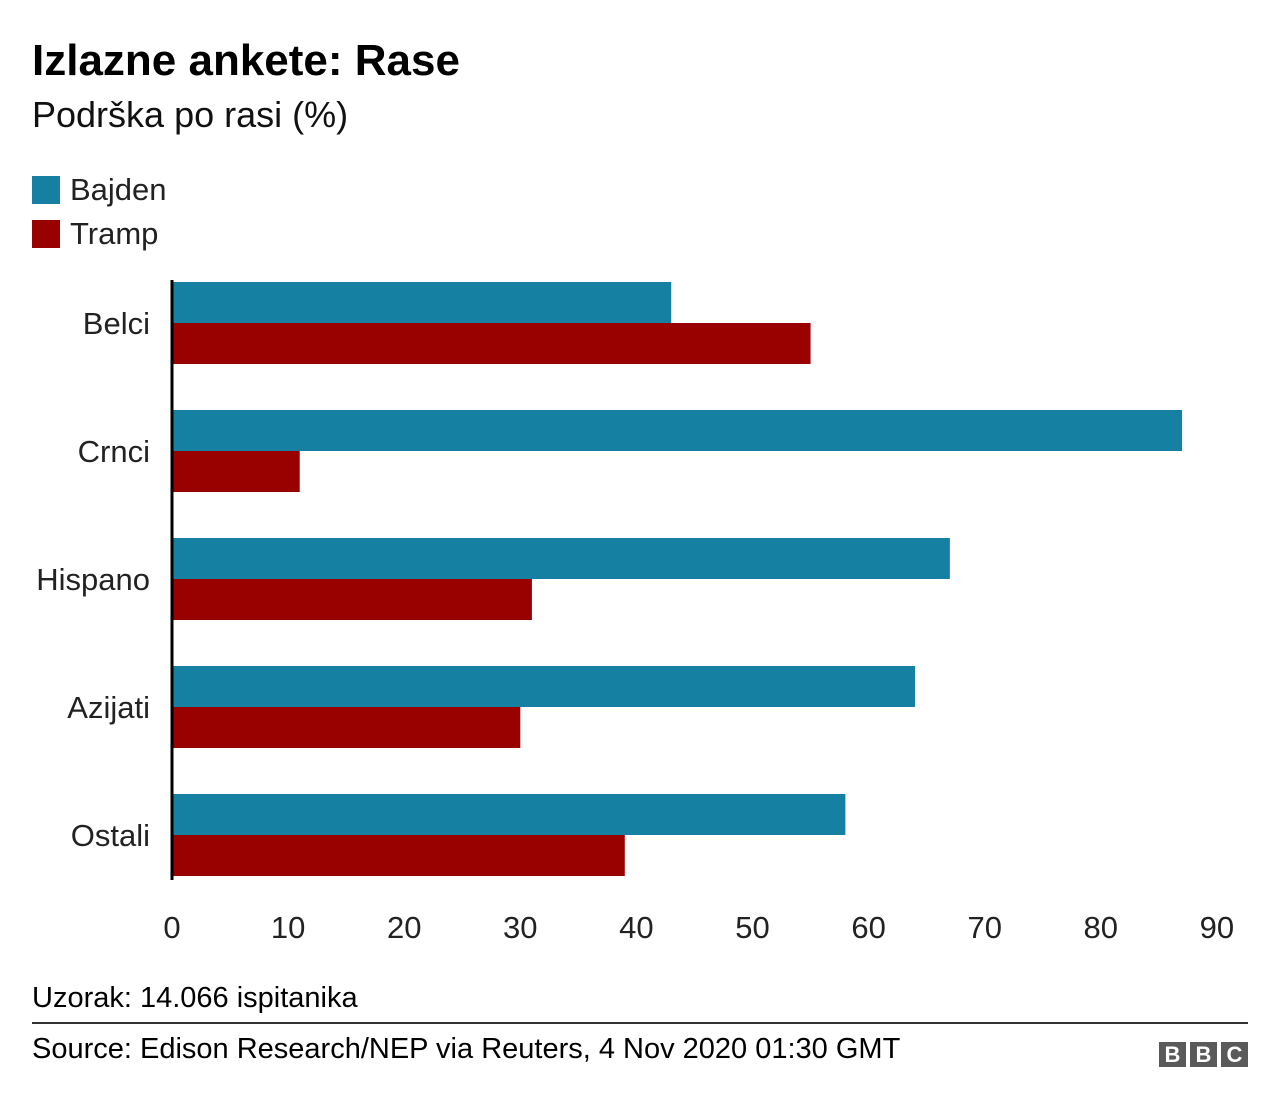 Image resolution: width=1280 pixels, height=1110 pixels. Describe the element at coordinates (404, 927) in the screenshot. I see `x-tick-label: 20` at that location.